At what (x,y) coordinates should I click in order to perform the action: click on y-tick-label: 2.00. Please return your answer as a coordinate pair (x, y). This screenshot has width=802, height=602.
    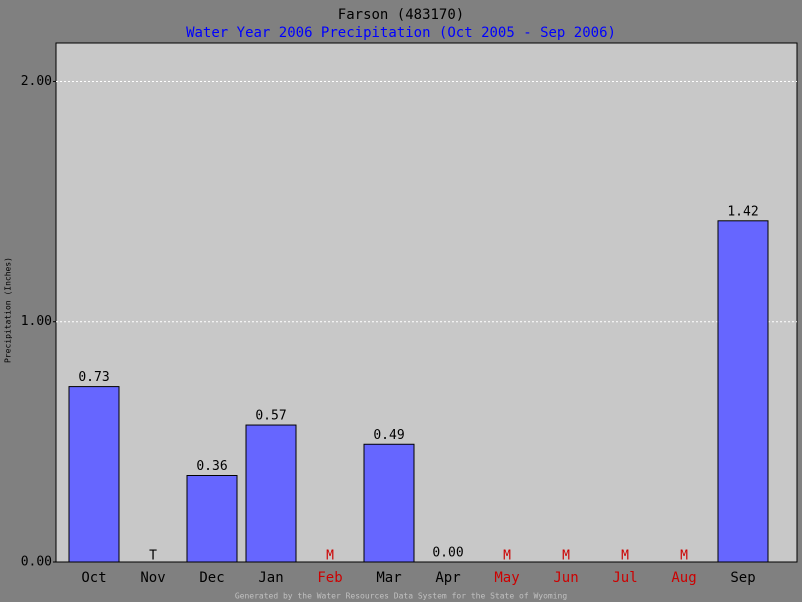
    Looking at the image, I should click on (36, 81).